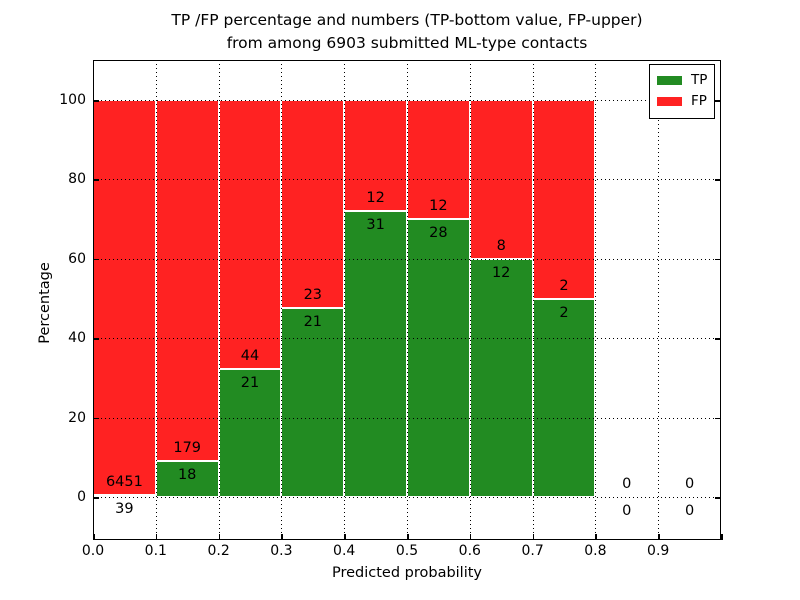 This screenshot has width=800, height=600. Describe the element at coordinates (564, 312) in the screenshot. I see `tp-count-label: 2` at that location.